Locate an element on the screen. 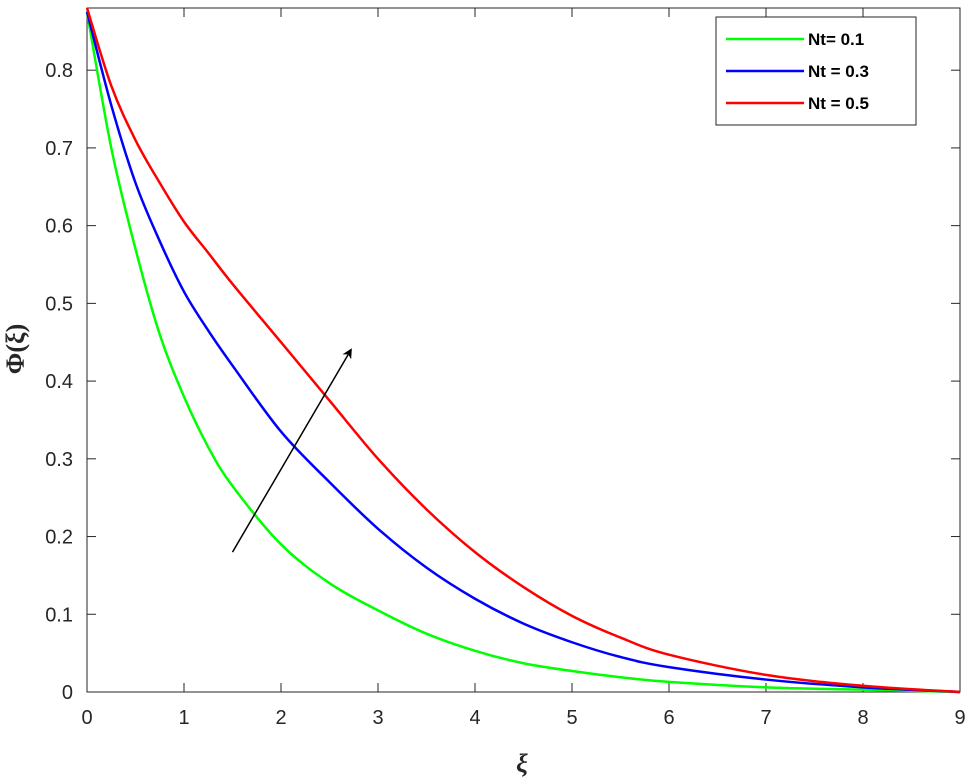  y-tick-label: 0.1 is located at coordinates (59, 615).